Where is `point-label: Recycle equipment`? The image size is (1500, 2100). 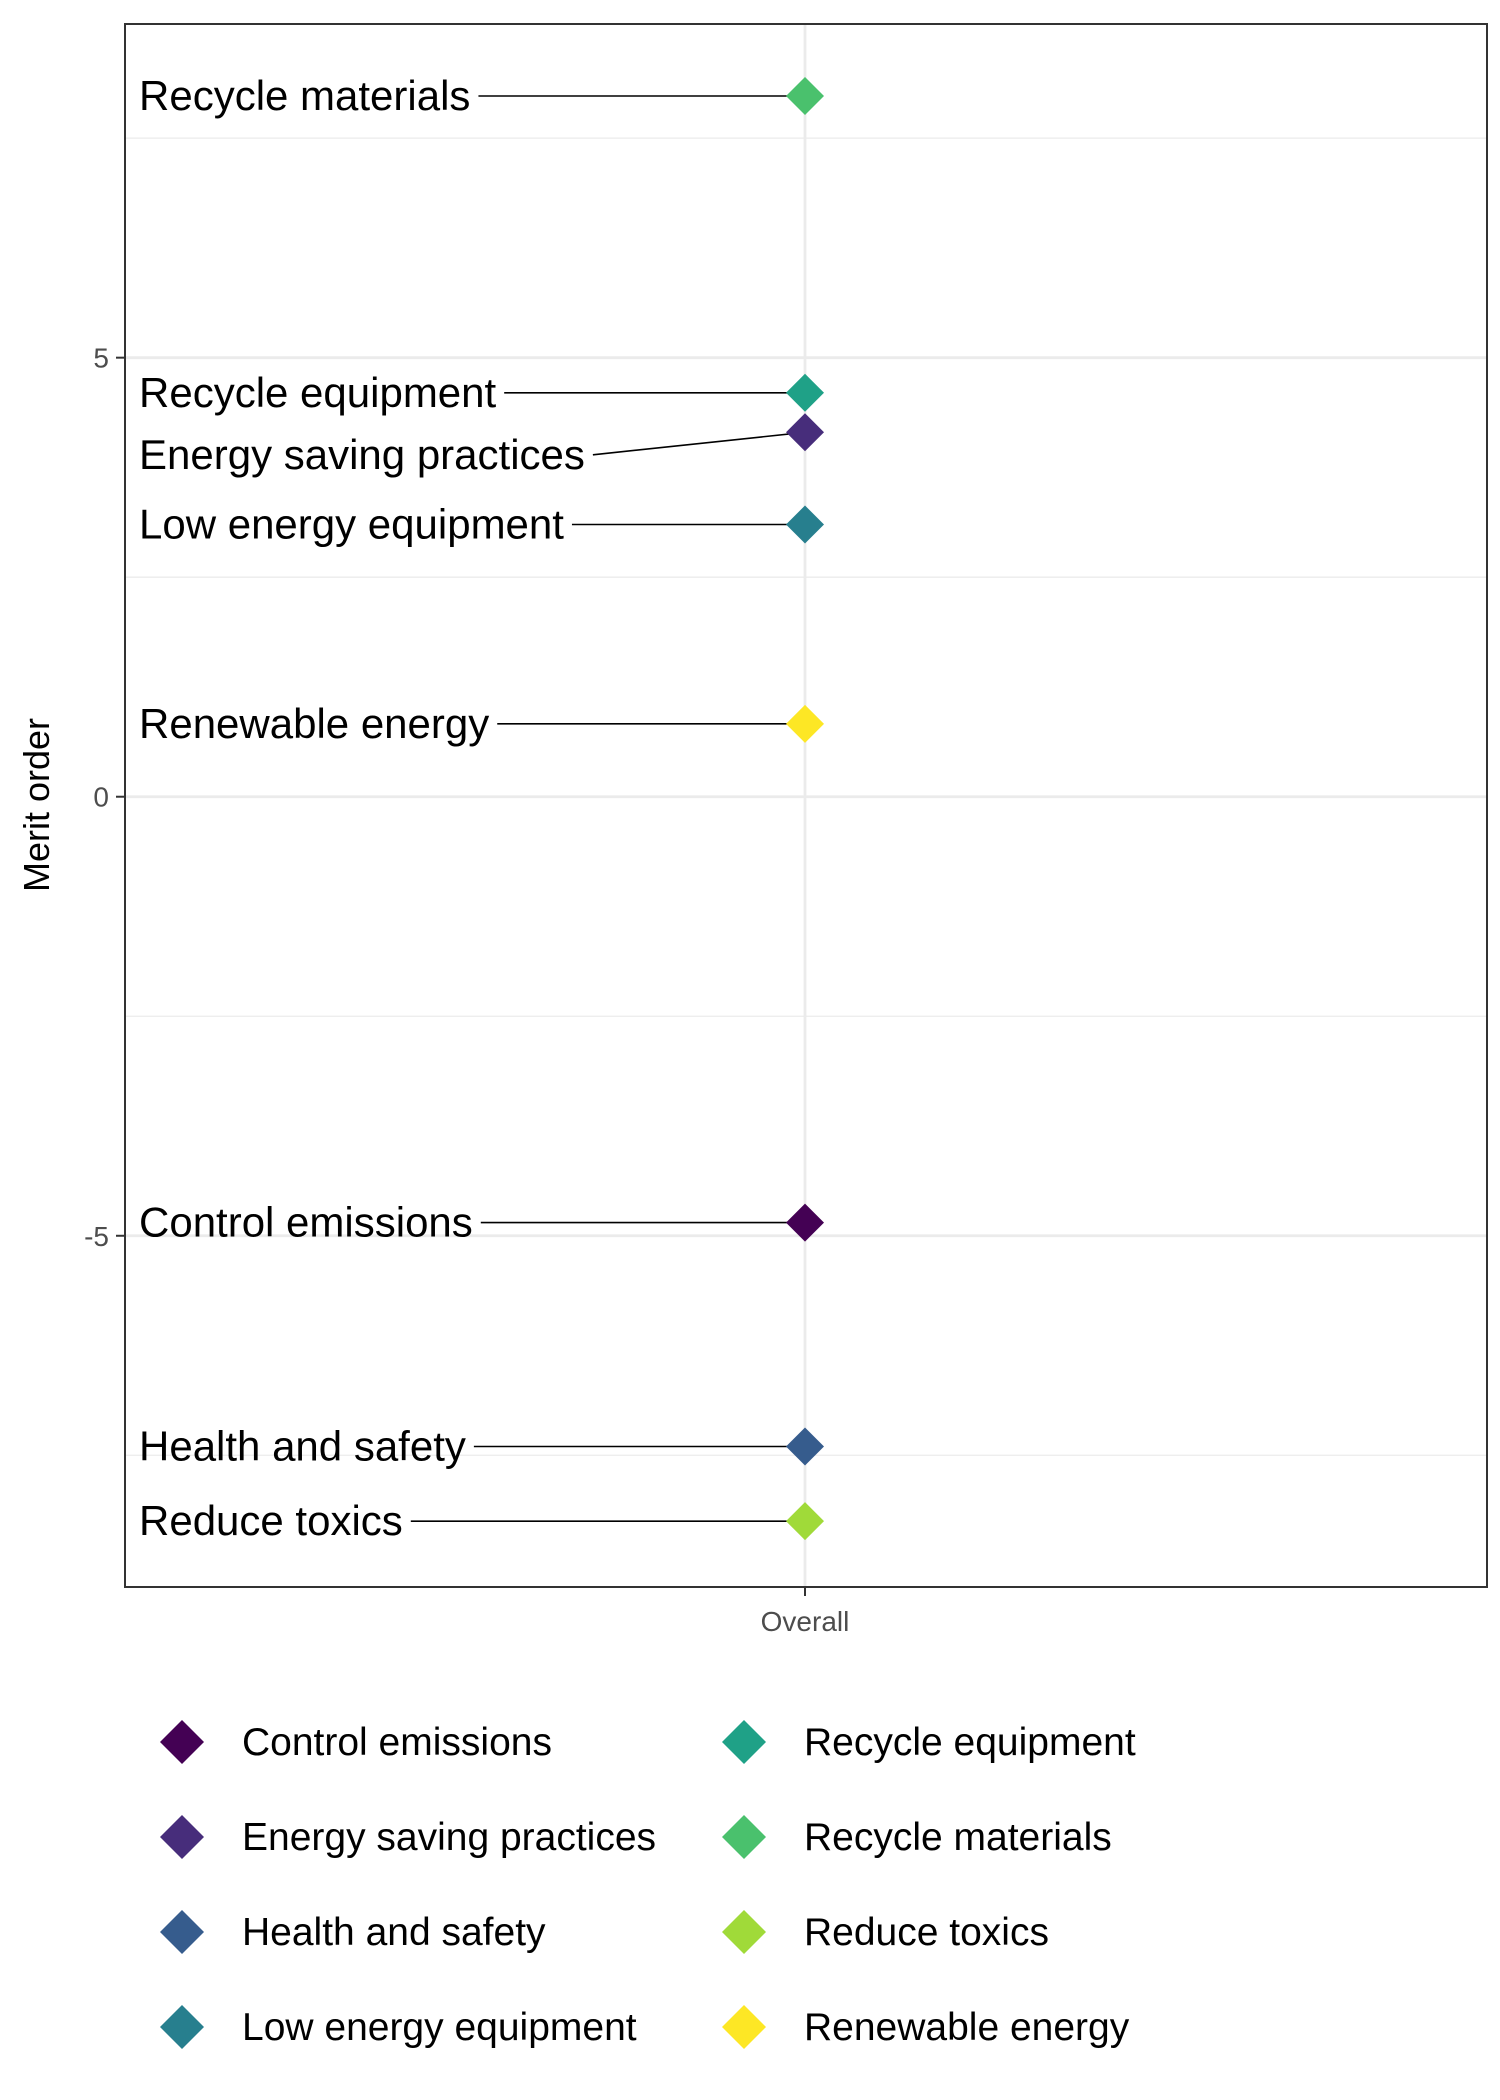
point-label: Recycle equipment is located at coordinates (318, 392).